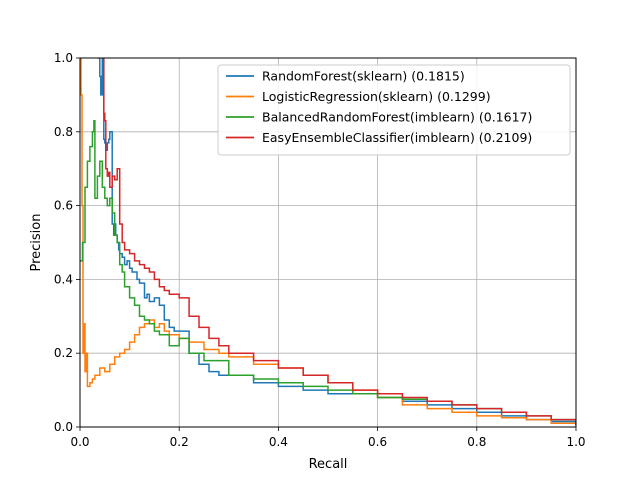 This screenshot has width=640, height=480. What do you see at coordinates (63, 58) in the screenshot?
I see `y-tick-label: 1.0` at bounding box center [63, 58].